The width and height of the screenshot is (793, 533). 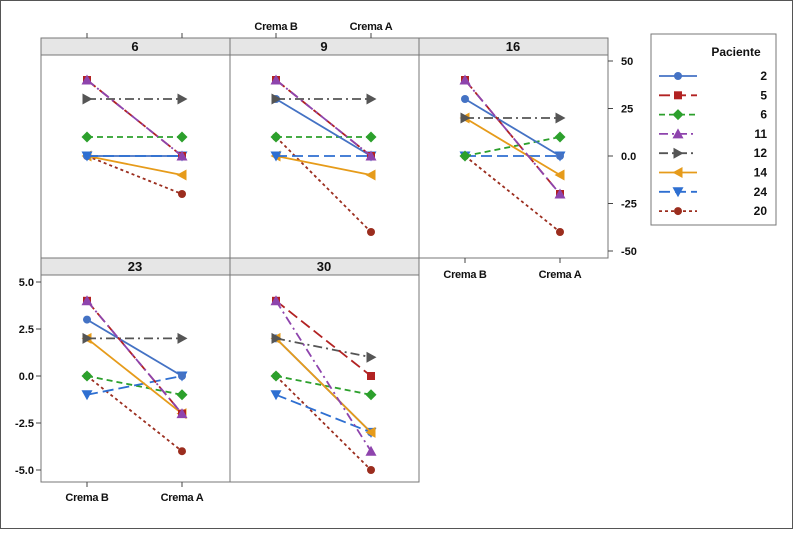 I want to click on panel-30: 30, so click(x=324, y=370).